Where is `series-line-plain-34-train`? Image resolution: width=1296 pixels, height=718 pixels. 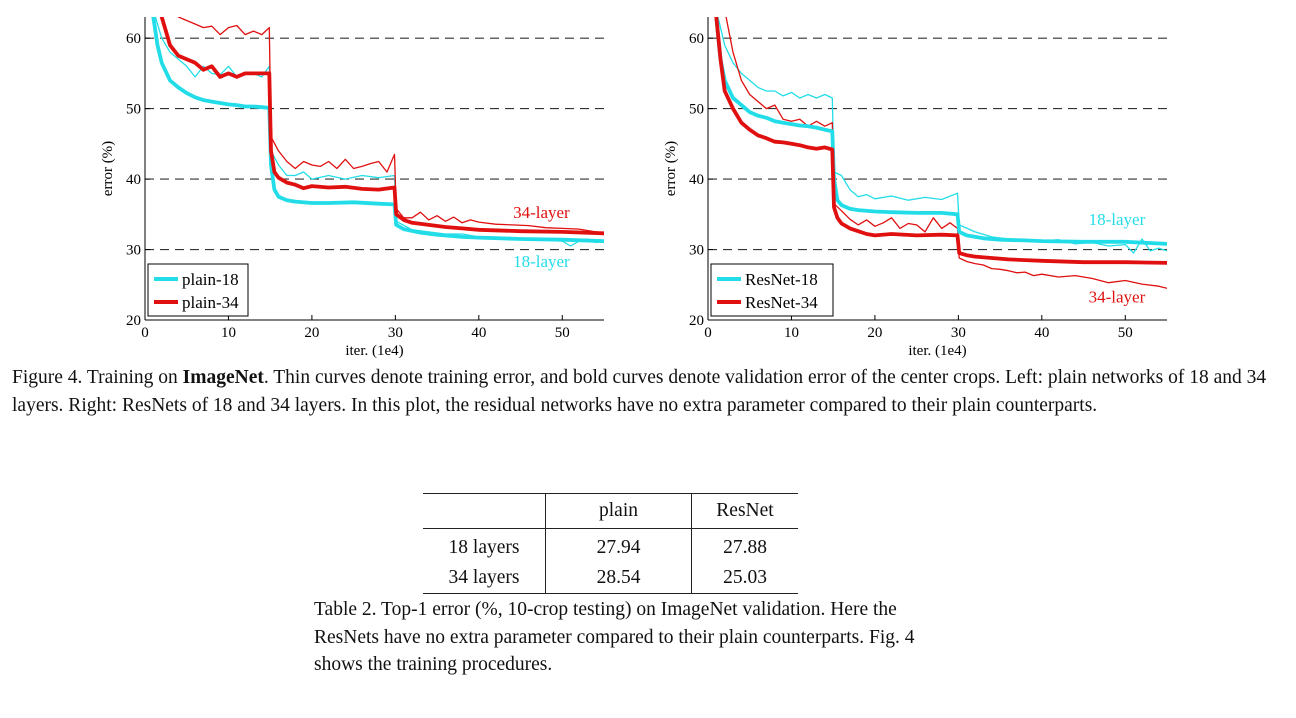 series-line-plain-34-train is located at coordinates (390, 125).